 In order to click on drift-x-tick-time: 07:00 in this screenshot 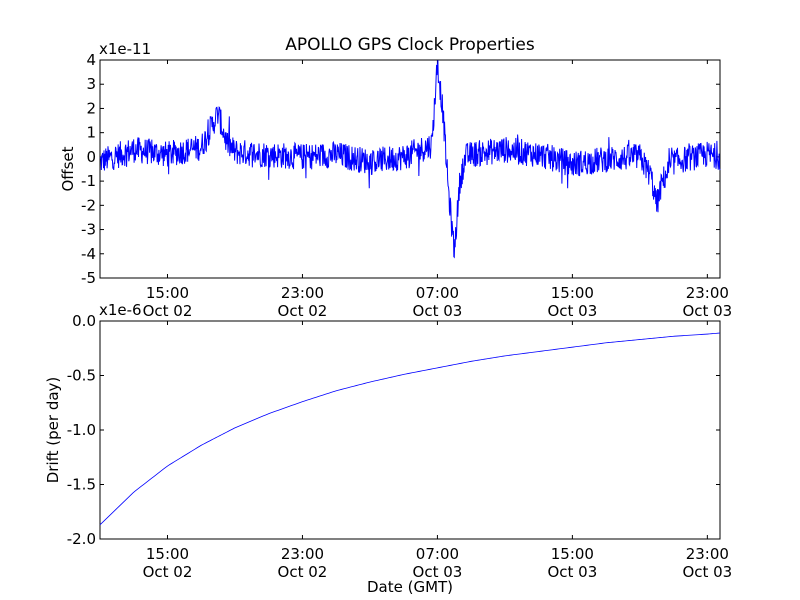, I will do `click(437, 554)`.